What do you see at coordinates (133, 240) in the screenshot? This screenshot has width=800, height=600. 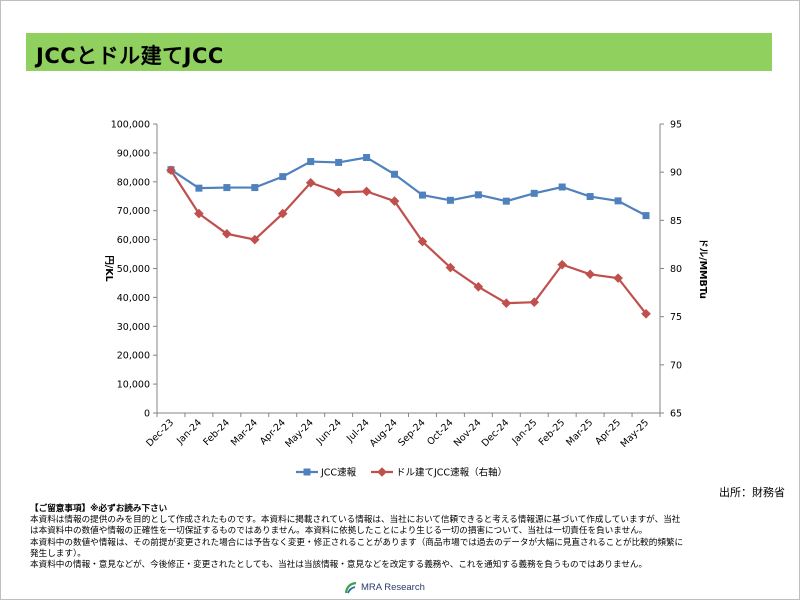 I see `y-tick-label-left: 60,000` at bounding box center [133, 240].